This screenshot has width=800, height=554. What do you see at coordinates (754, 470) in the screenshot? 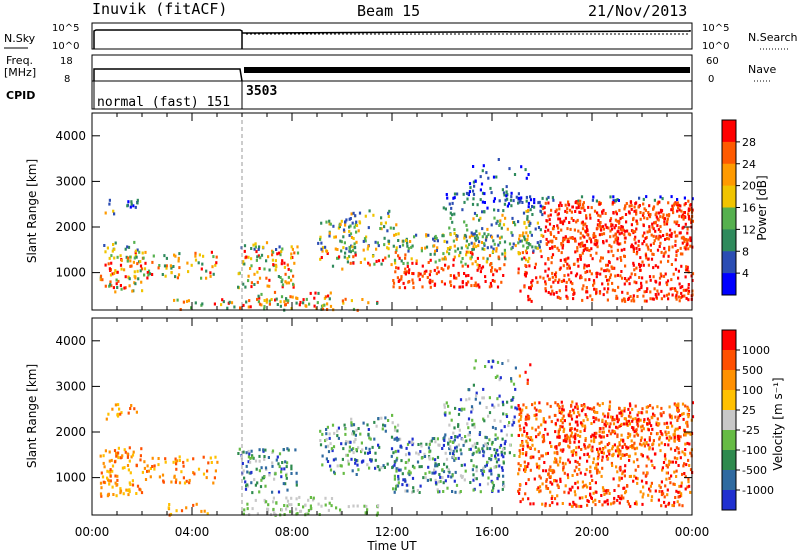
I see `velocity-colorbar-tick-label-6: -500` at bounding box center [754, 470].